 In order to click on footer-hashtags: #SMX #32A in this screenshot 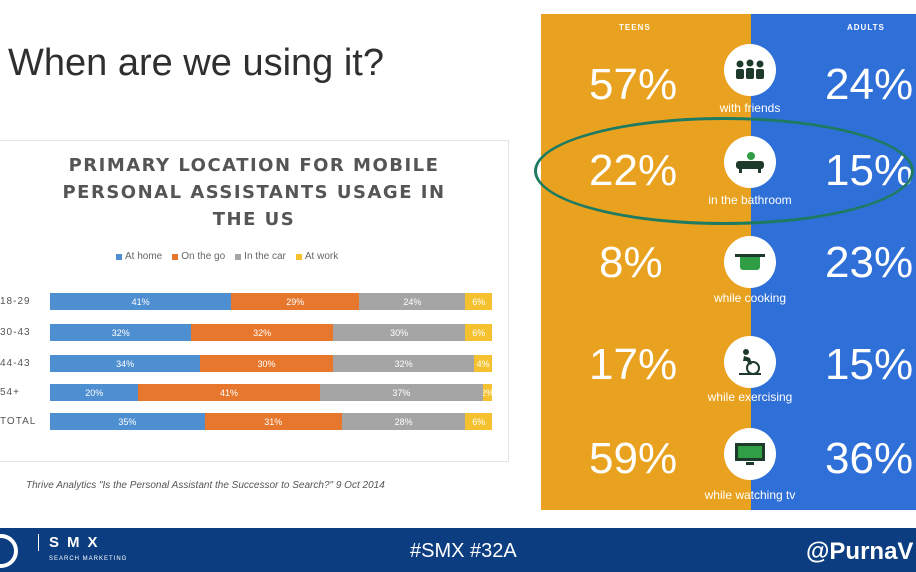, I will do `click(463, 551)`.